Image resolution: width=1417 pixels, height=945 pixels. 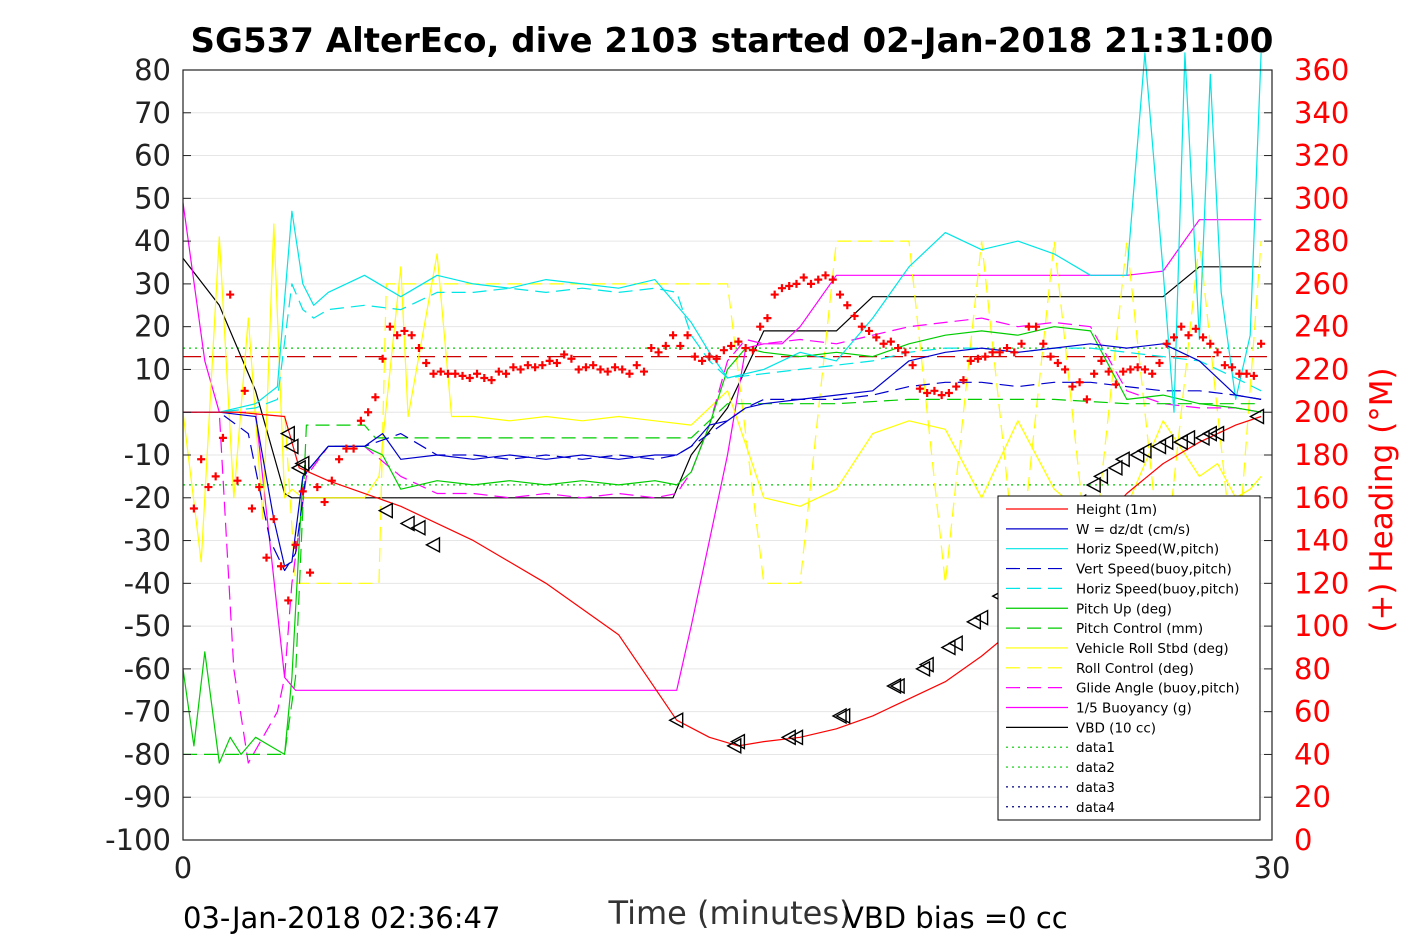 What do you see at coordinates (1158, 689) in the screenshot?
I see `legend-label-9: Glide Angle (buoy,pitch)` at bounding box center [1158, 689].